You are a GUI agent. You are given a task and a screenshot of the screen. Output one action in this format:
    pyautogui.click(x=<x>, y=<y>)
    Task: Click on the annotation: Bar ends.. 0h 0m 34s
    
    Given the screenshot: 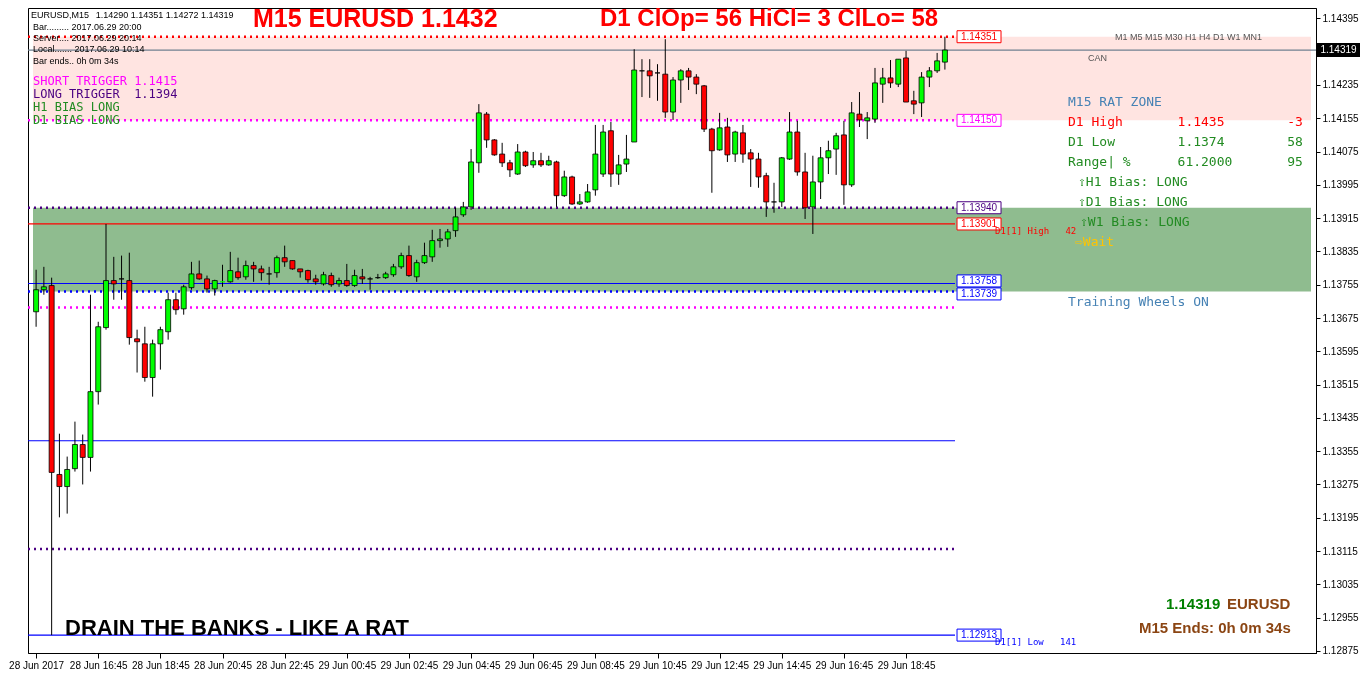 What is the action you would take?
    pyautogui.click(x=76, y=61)
    